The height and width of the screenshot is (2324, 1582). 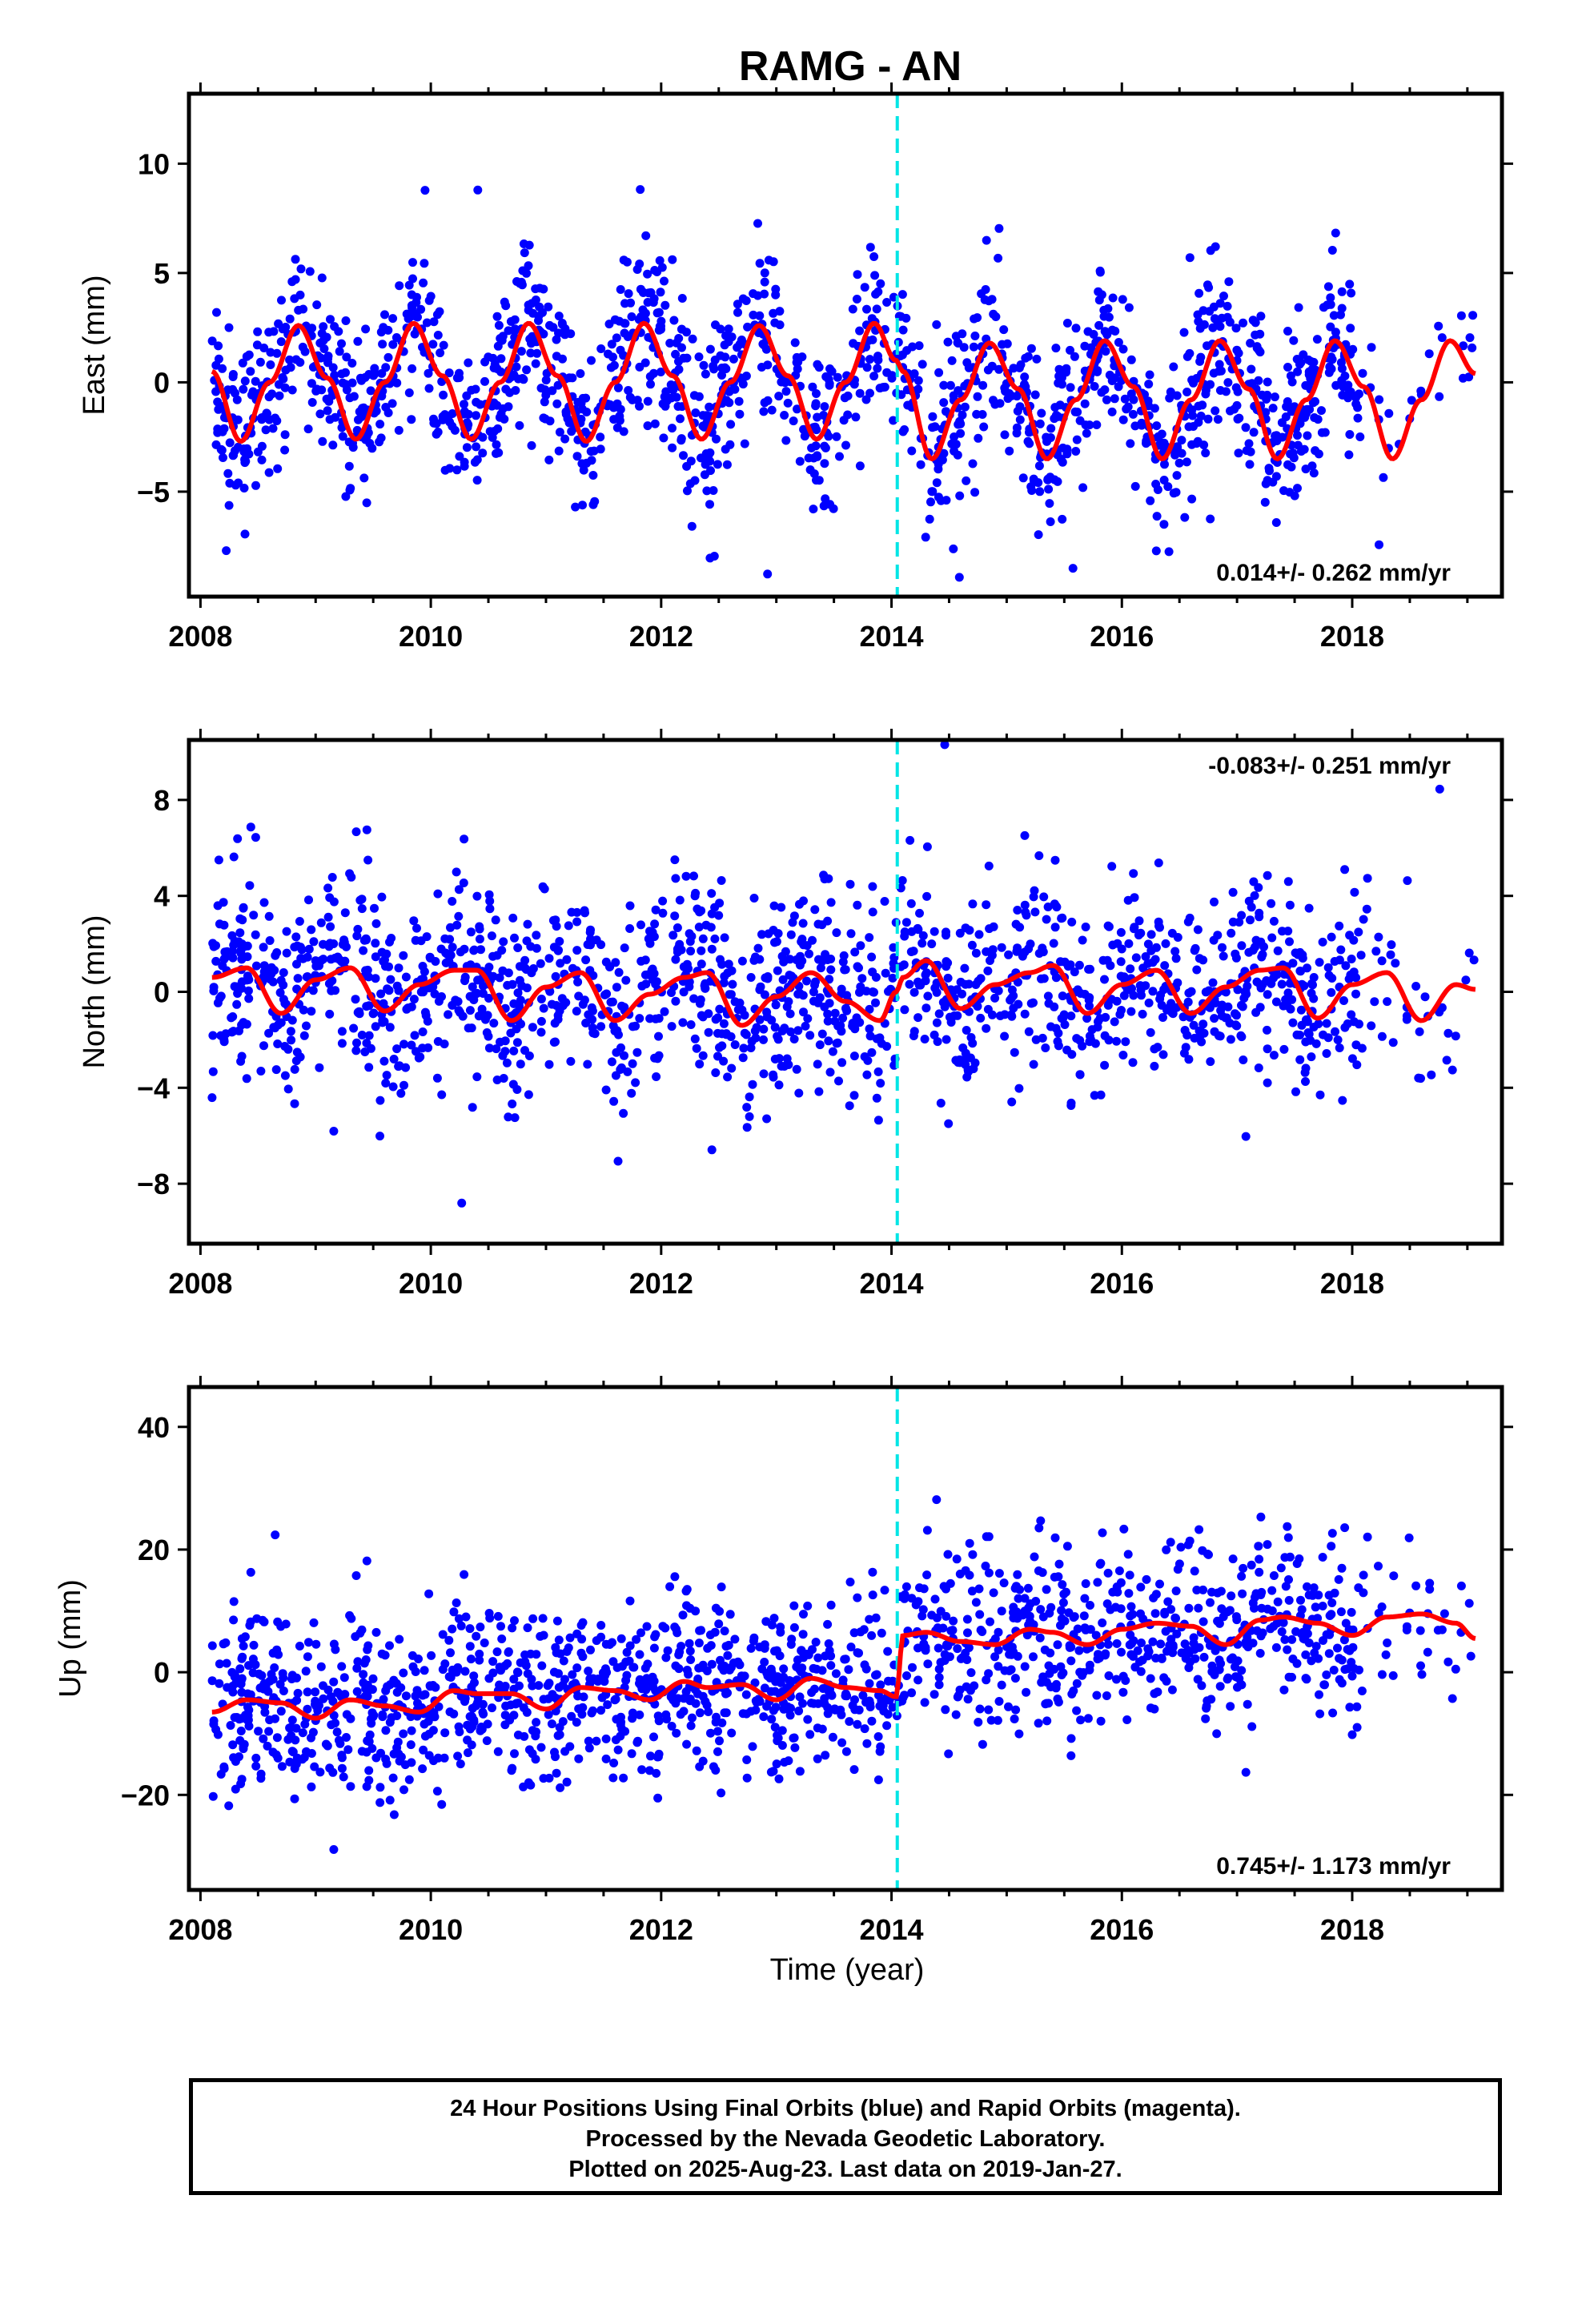 I want to click on x-tick-label: 2012, so click(x=661, y=636).